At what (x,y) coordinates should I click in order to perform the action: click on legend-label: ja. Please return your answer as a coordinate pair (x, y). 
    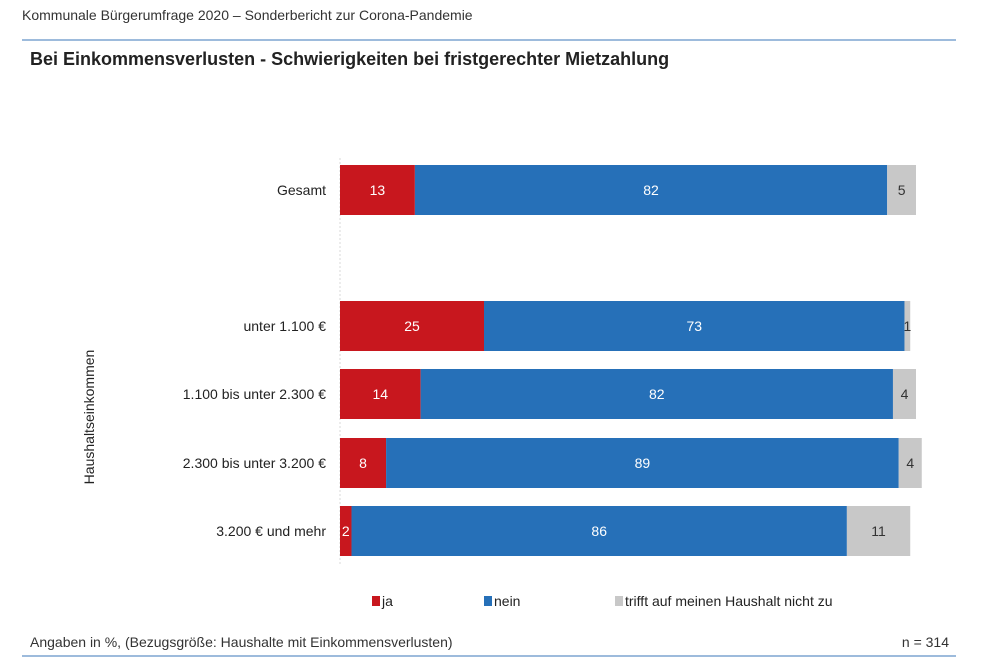
    Looking at the image, I should click on (387, 601).